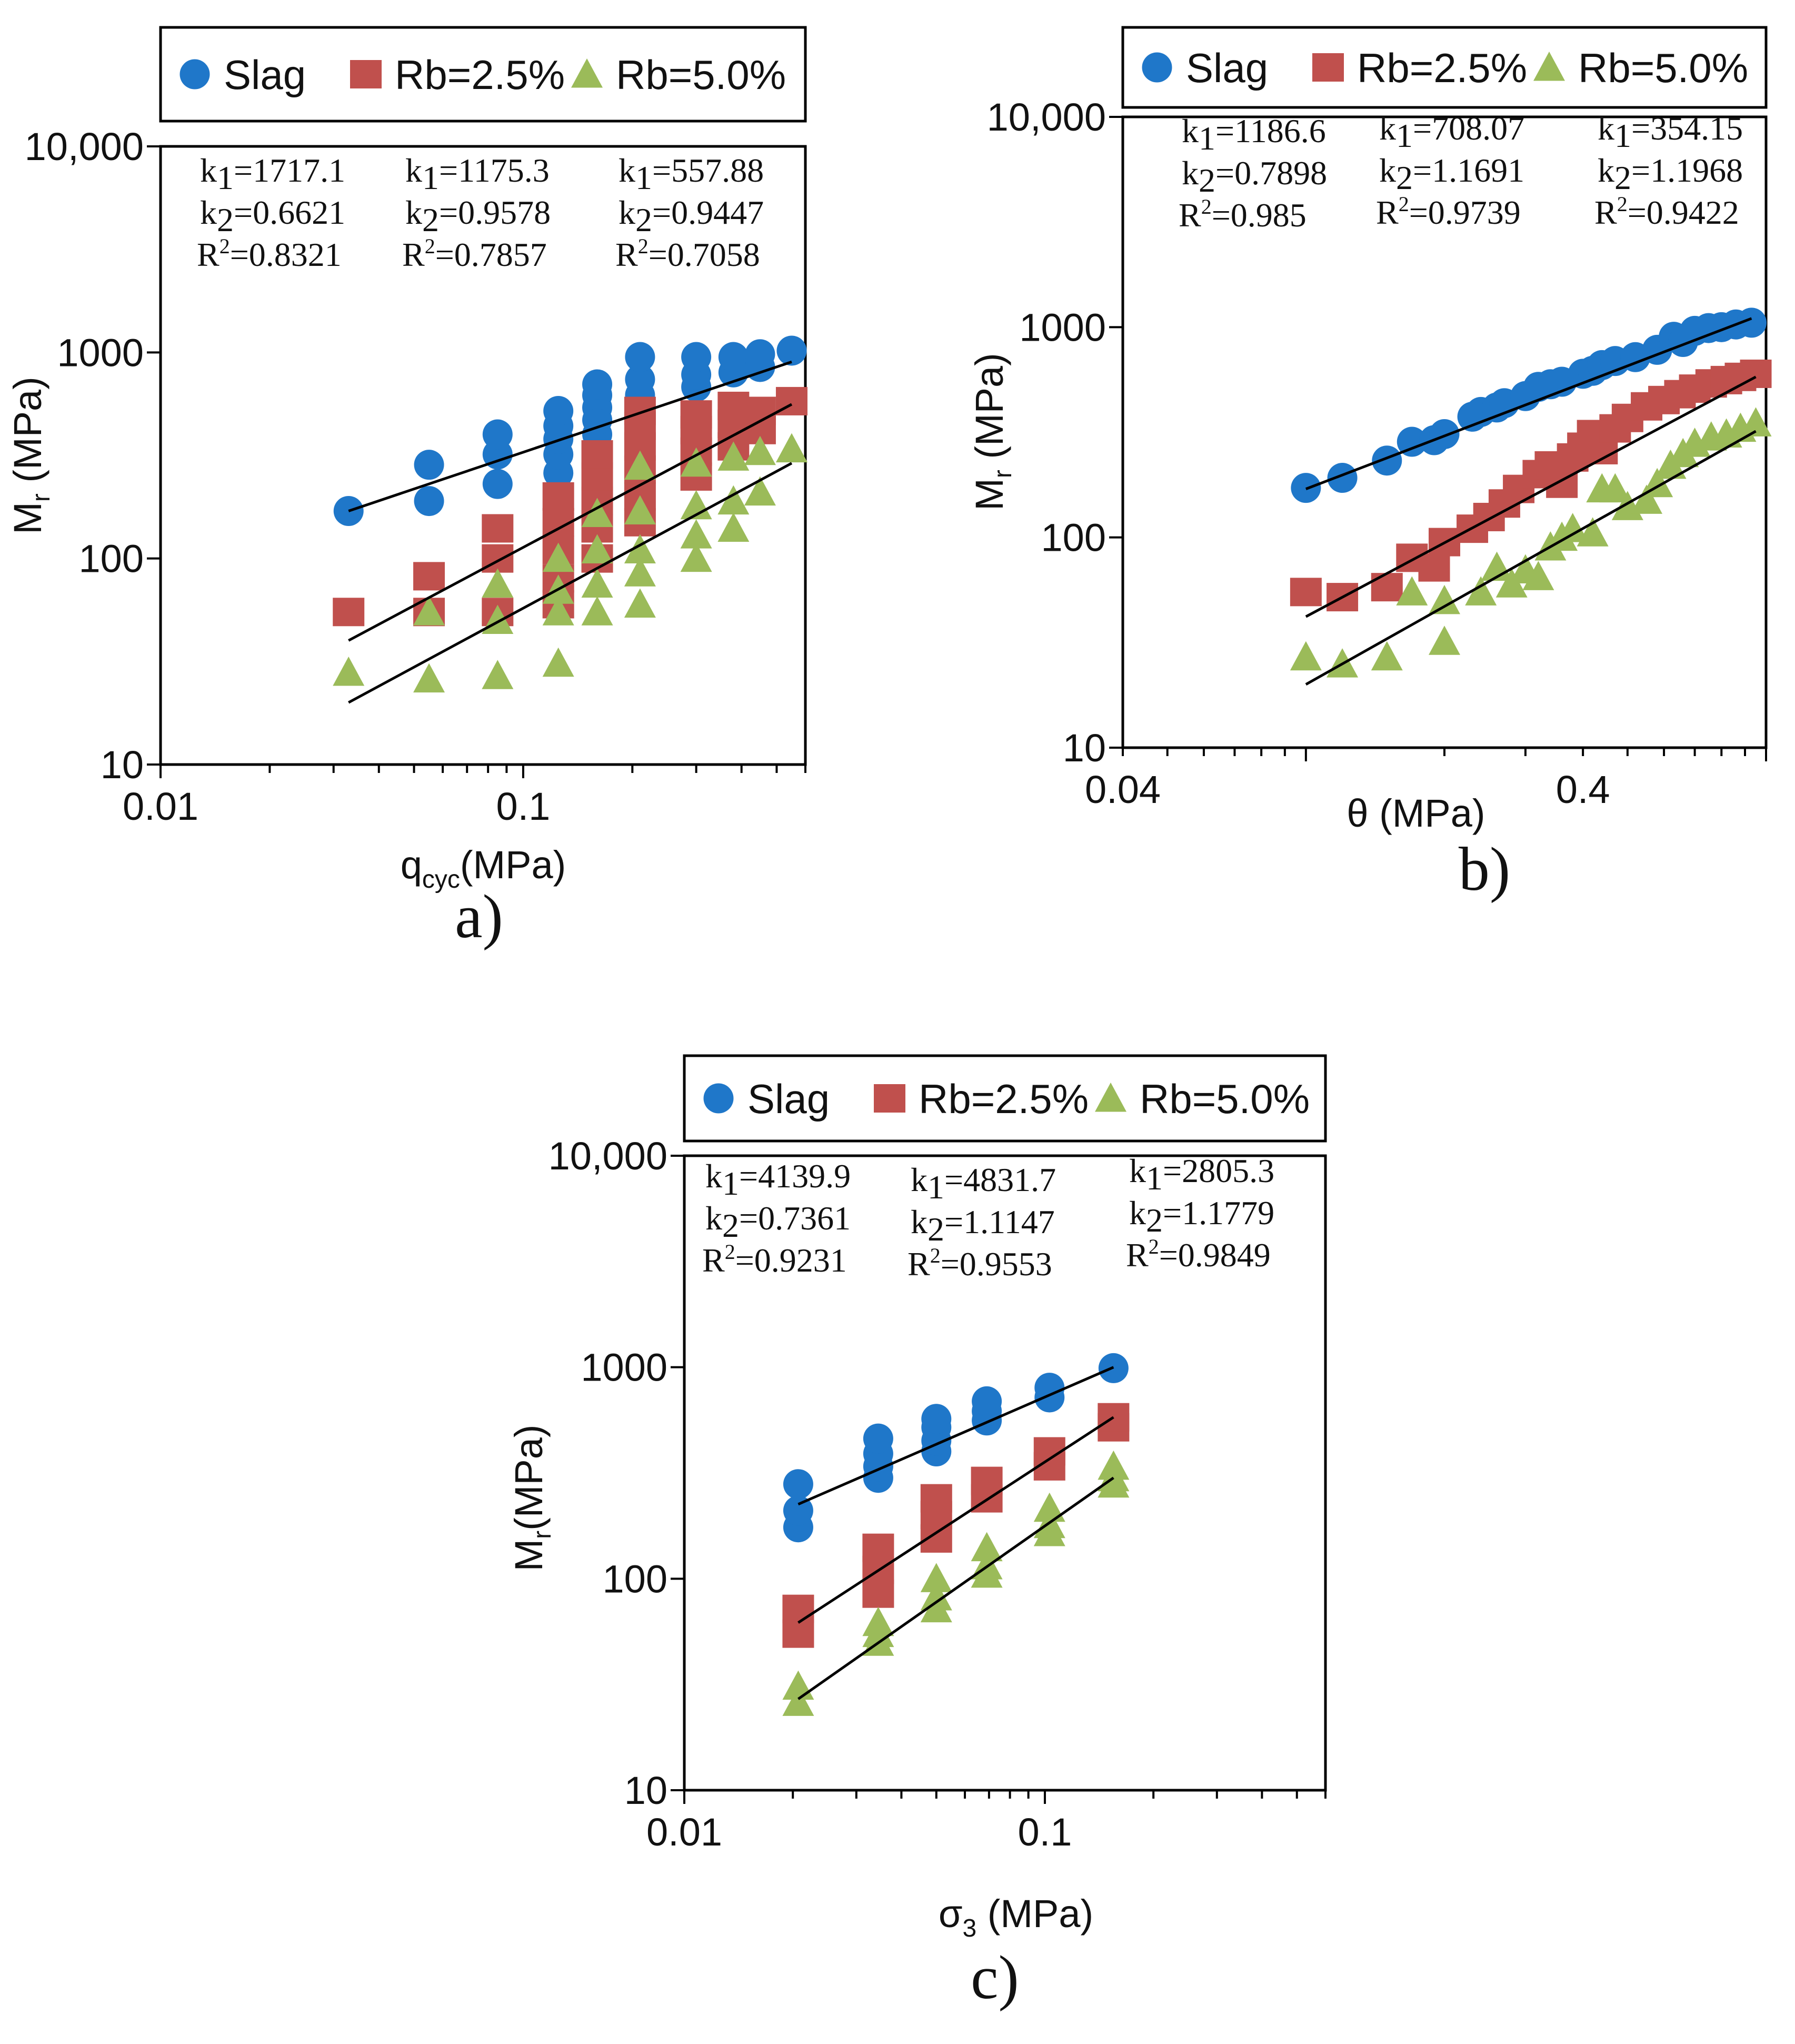  What do you see at coordinates (269, 254) in the screenshot?
I see `annotation-line: R2=0.8321` at bounding box center [269, 254].